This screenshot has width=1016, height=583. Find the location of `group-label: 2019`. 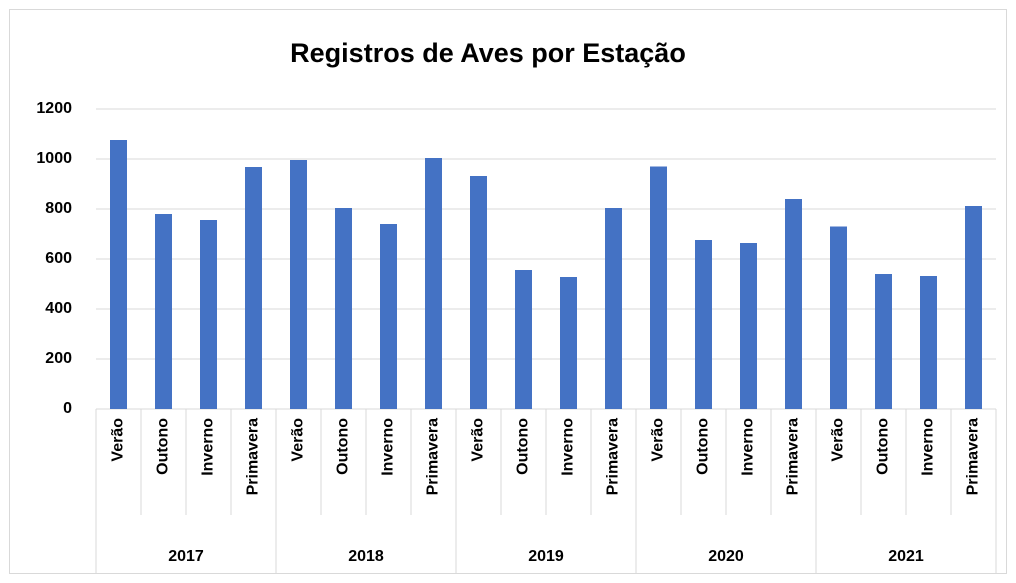

group-label: 2019 is located at coordinates (546, 556).